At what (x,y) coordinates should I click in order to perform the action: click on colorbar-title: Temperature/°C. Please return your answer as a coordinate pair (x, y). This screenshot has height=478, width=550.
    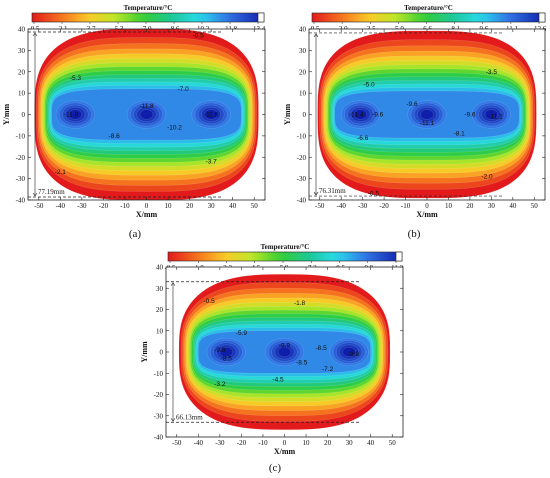
    Looking at the image, I should click on (148, 8).